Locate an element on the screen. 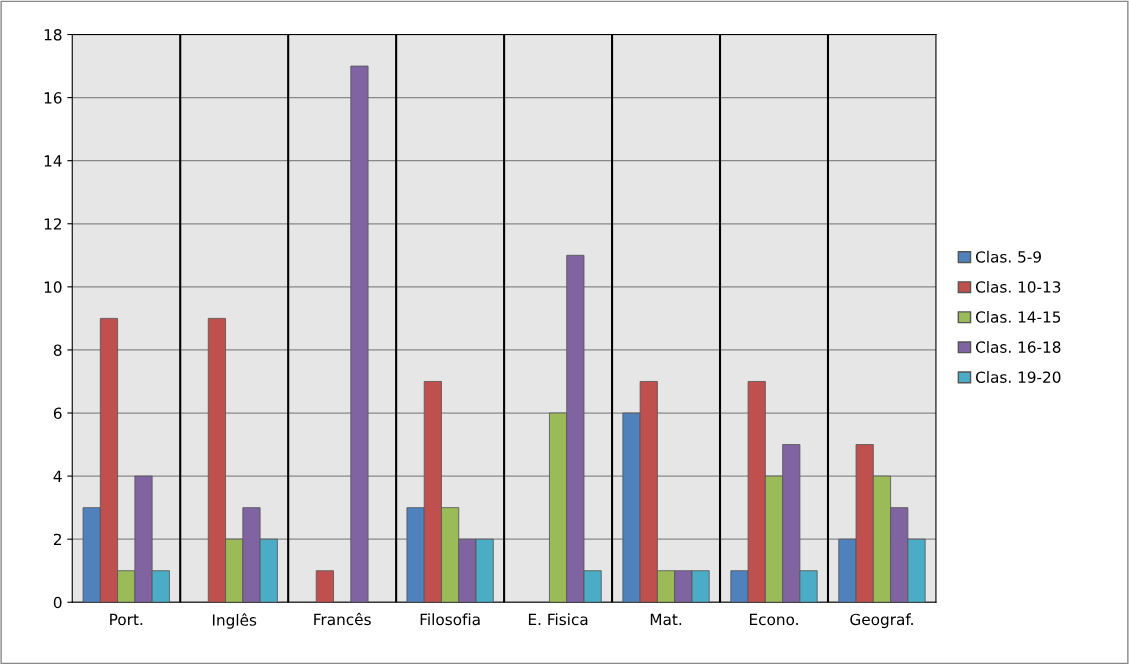  y-tick-label: 4 is located at coordinates (57, 476).